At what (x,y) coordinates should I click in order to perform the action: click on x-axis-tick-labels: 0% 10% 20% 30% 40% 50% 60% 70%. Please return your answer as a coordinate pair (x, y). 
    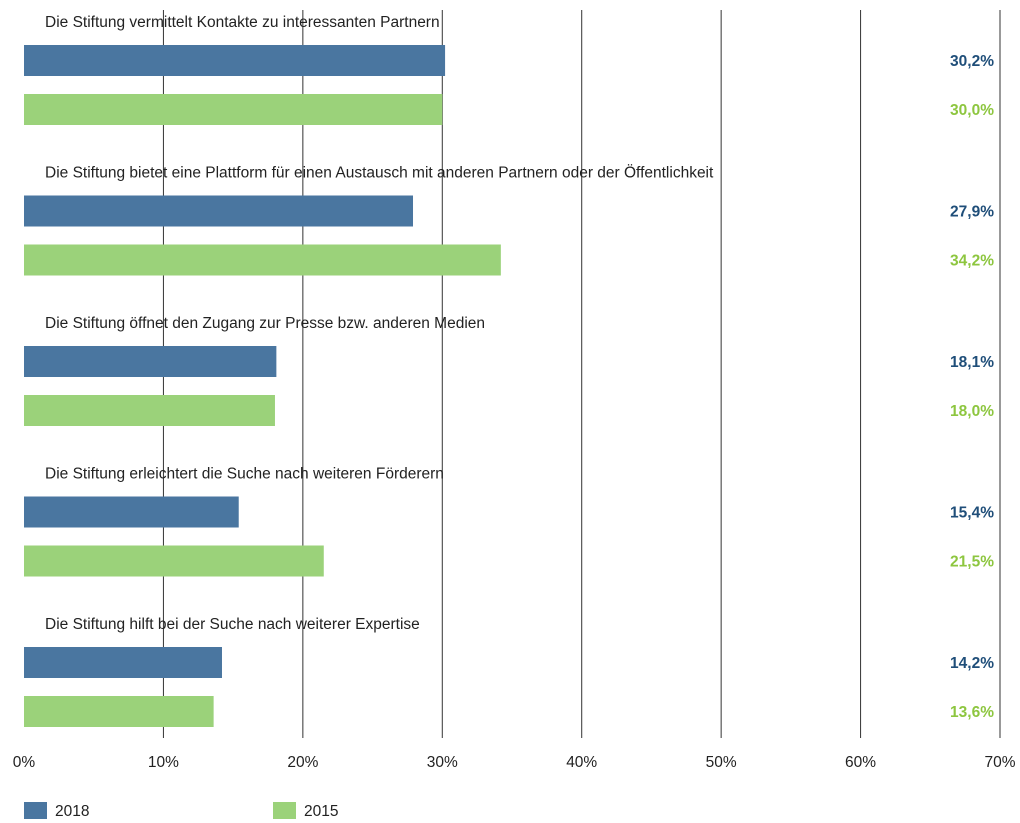
    Looking at the image, I should click on (514, 762).